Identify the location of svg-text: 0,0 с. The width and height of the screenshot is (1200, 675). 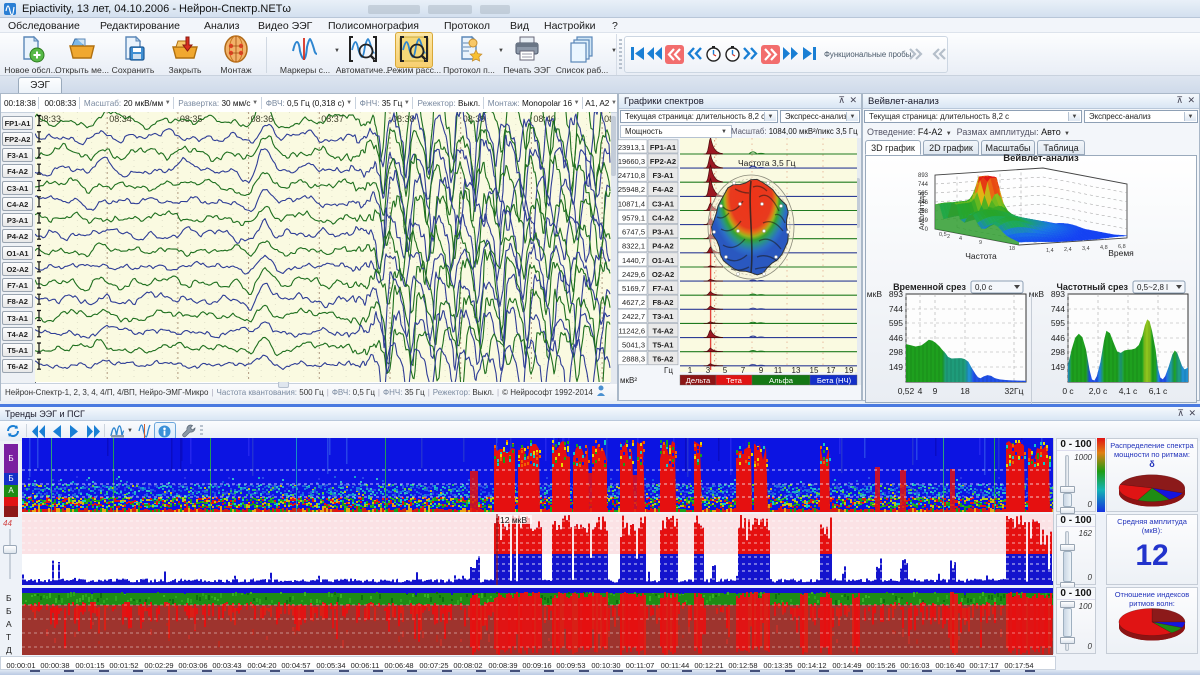
(983, 287).